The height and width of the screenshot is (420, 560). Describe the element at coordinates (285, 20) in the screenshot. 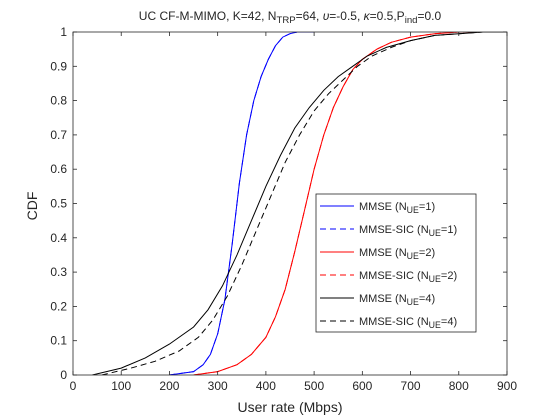

I see `text-fragment: TRP` at that location.